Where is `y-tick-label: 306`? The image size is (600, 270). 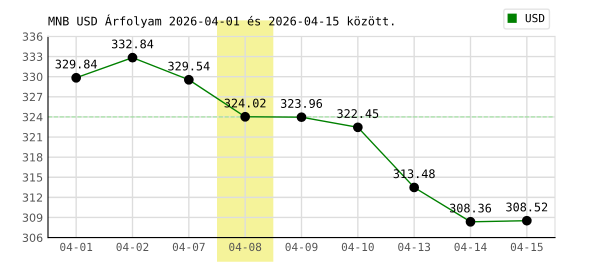
y-tick-label: 306 is located at coordinates (32, 238).